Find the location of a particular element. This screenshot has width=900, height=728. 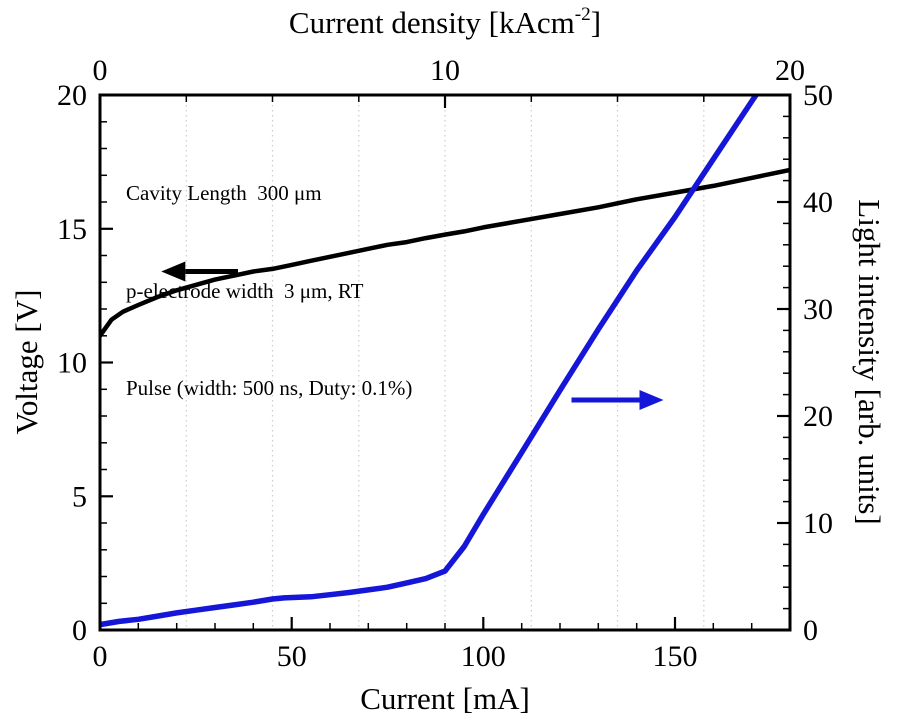

left-axis-title: Voltage [V] is located at coordinates (26, 362).